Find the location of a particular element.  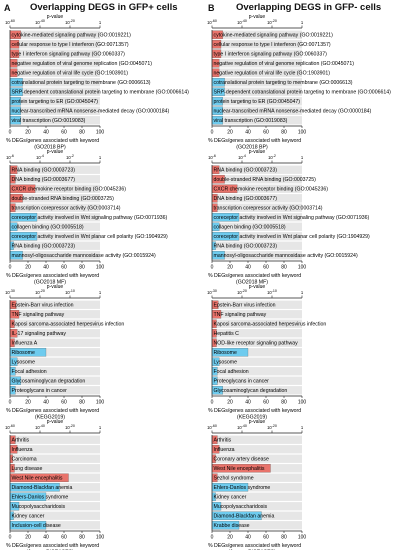

bar-label: Diamond-Blackfan anemia is located at coordinates (42, 488).